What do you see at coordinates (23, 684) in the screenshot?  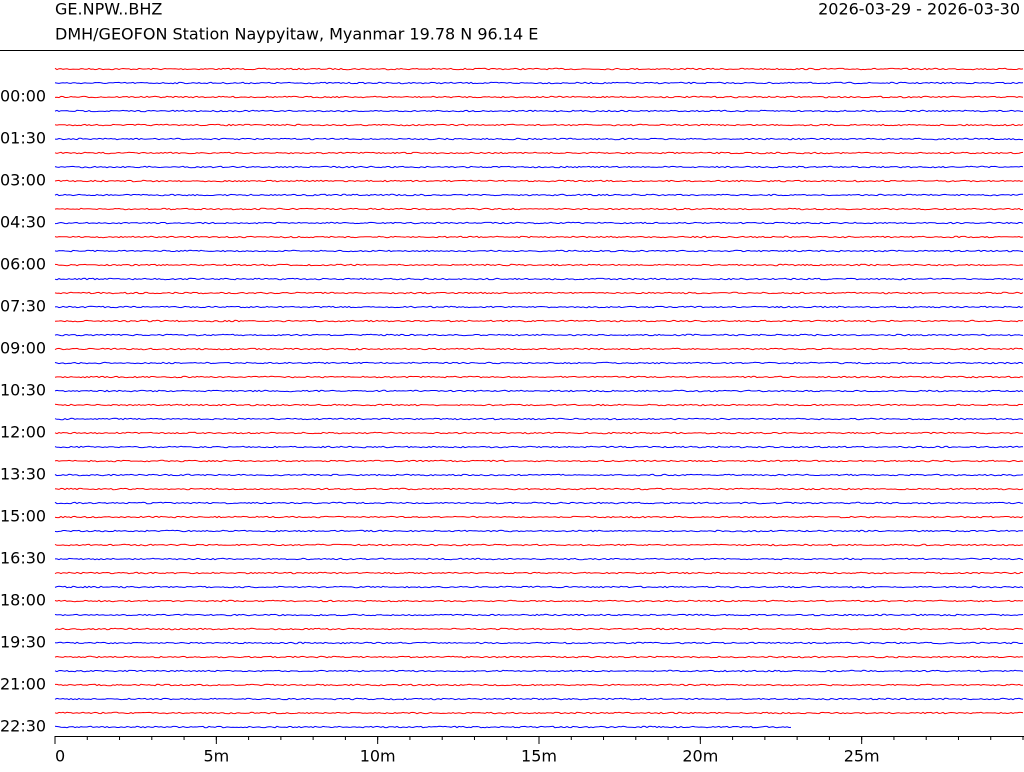 I see `row-time-label: 21:00` at bounding box center [23, 684].